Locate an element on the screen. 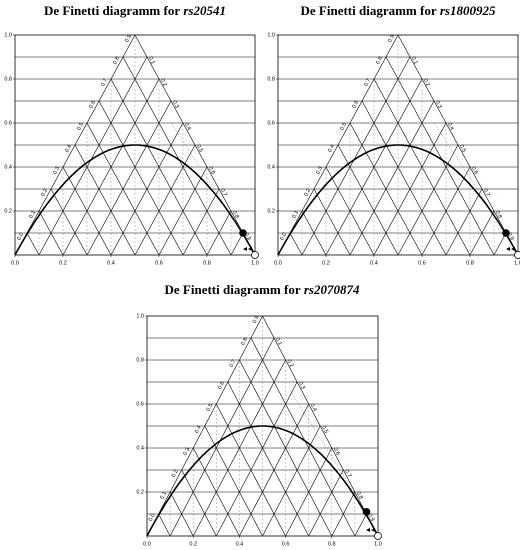  reference-marker is located at coordinates (378, 536).